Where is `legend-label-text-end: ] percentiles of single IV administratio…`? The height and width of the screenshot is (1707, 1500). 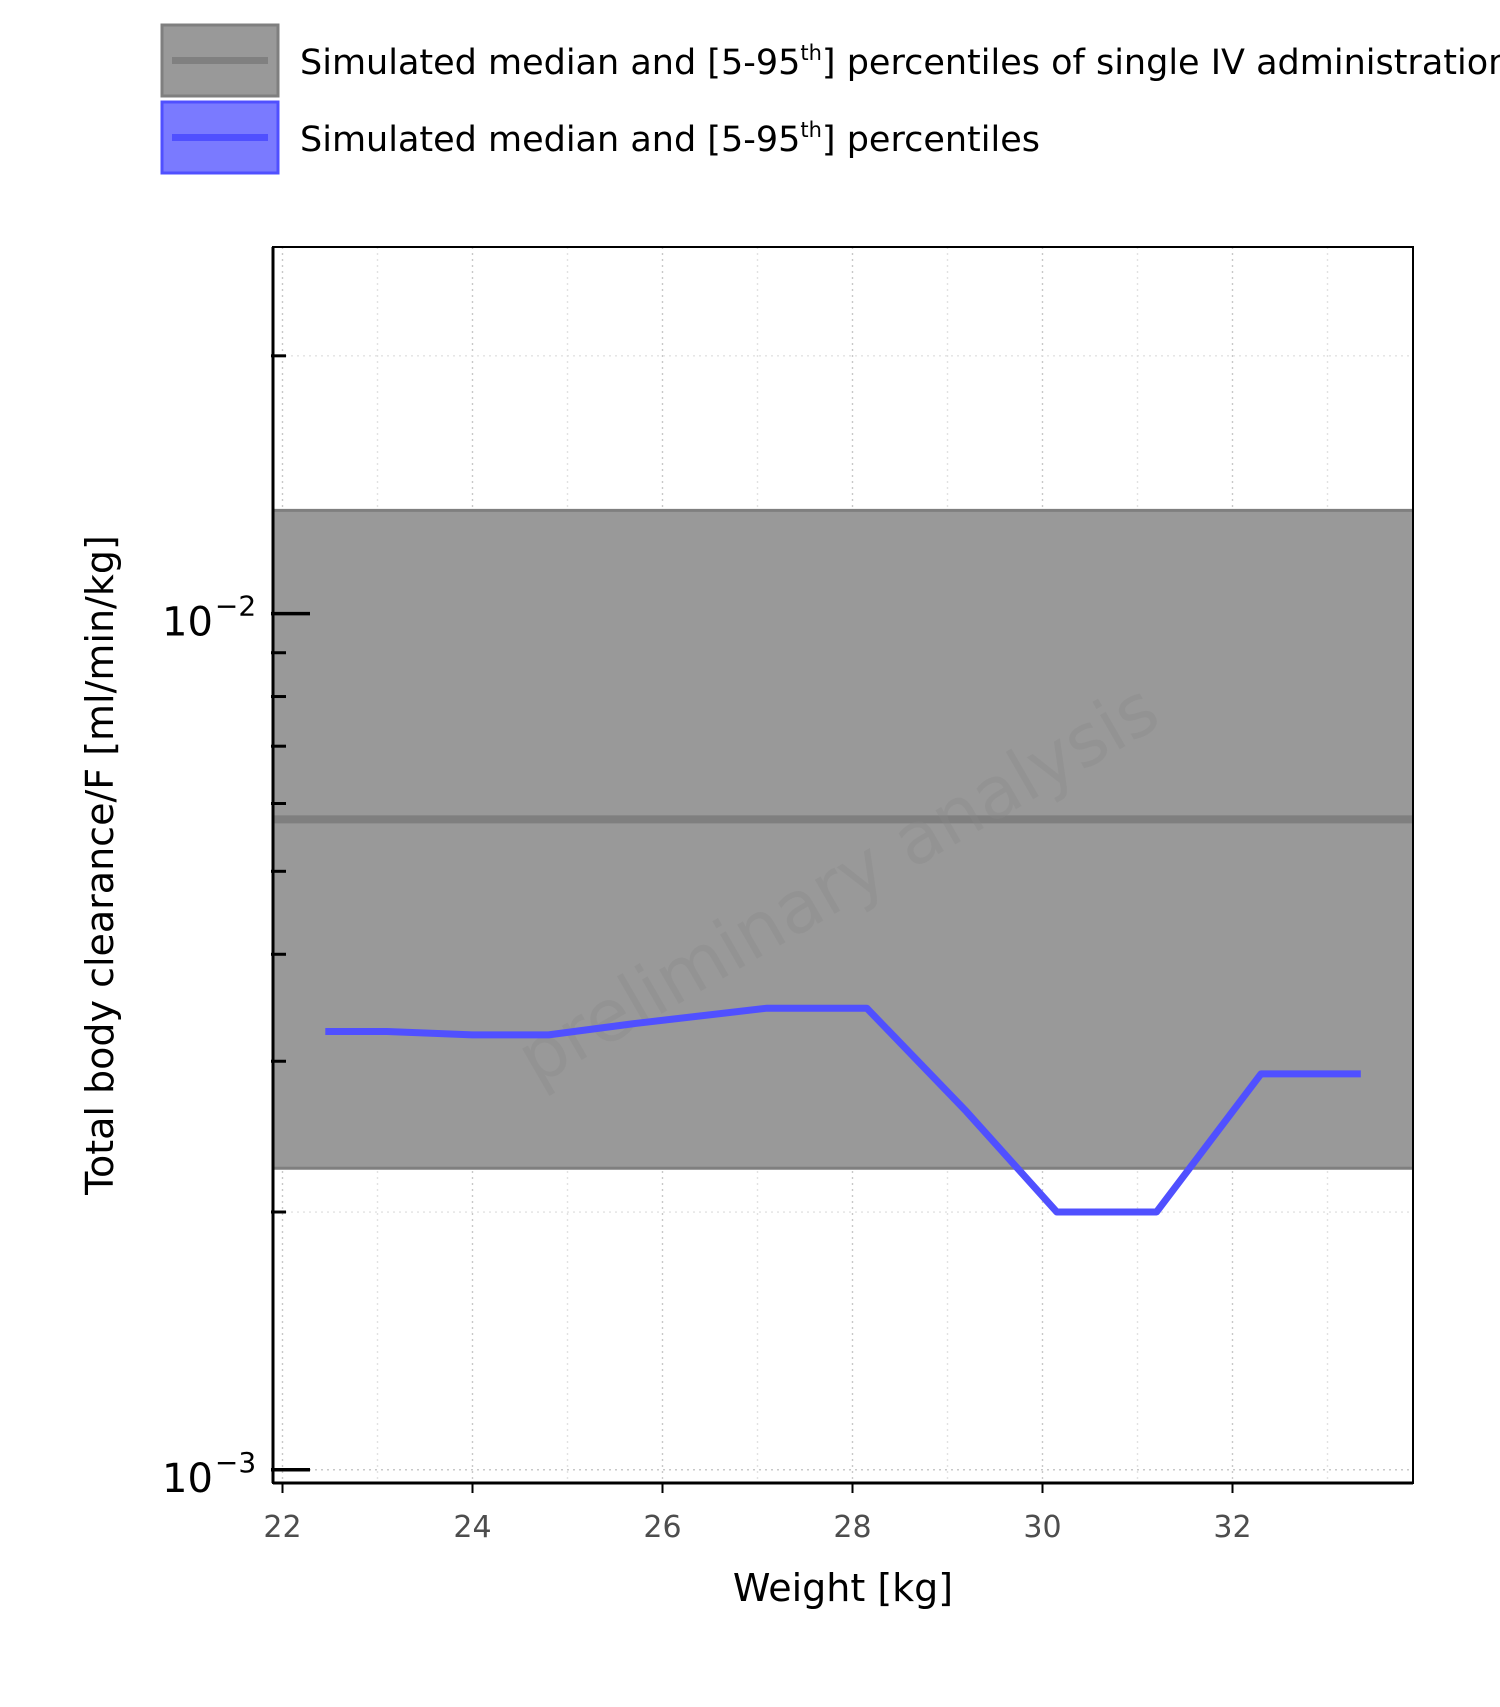
legend-label-text-end: ] percentiles of single IV administratio… is located at coordinates (1161, 63).